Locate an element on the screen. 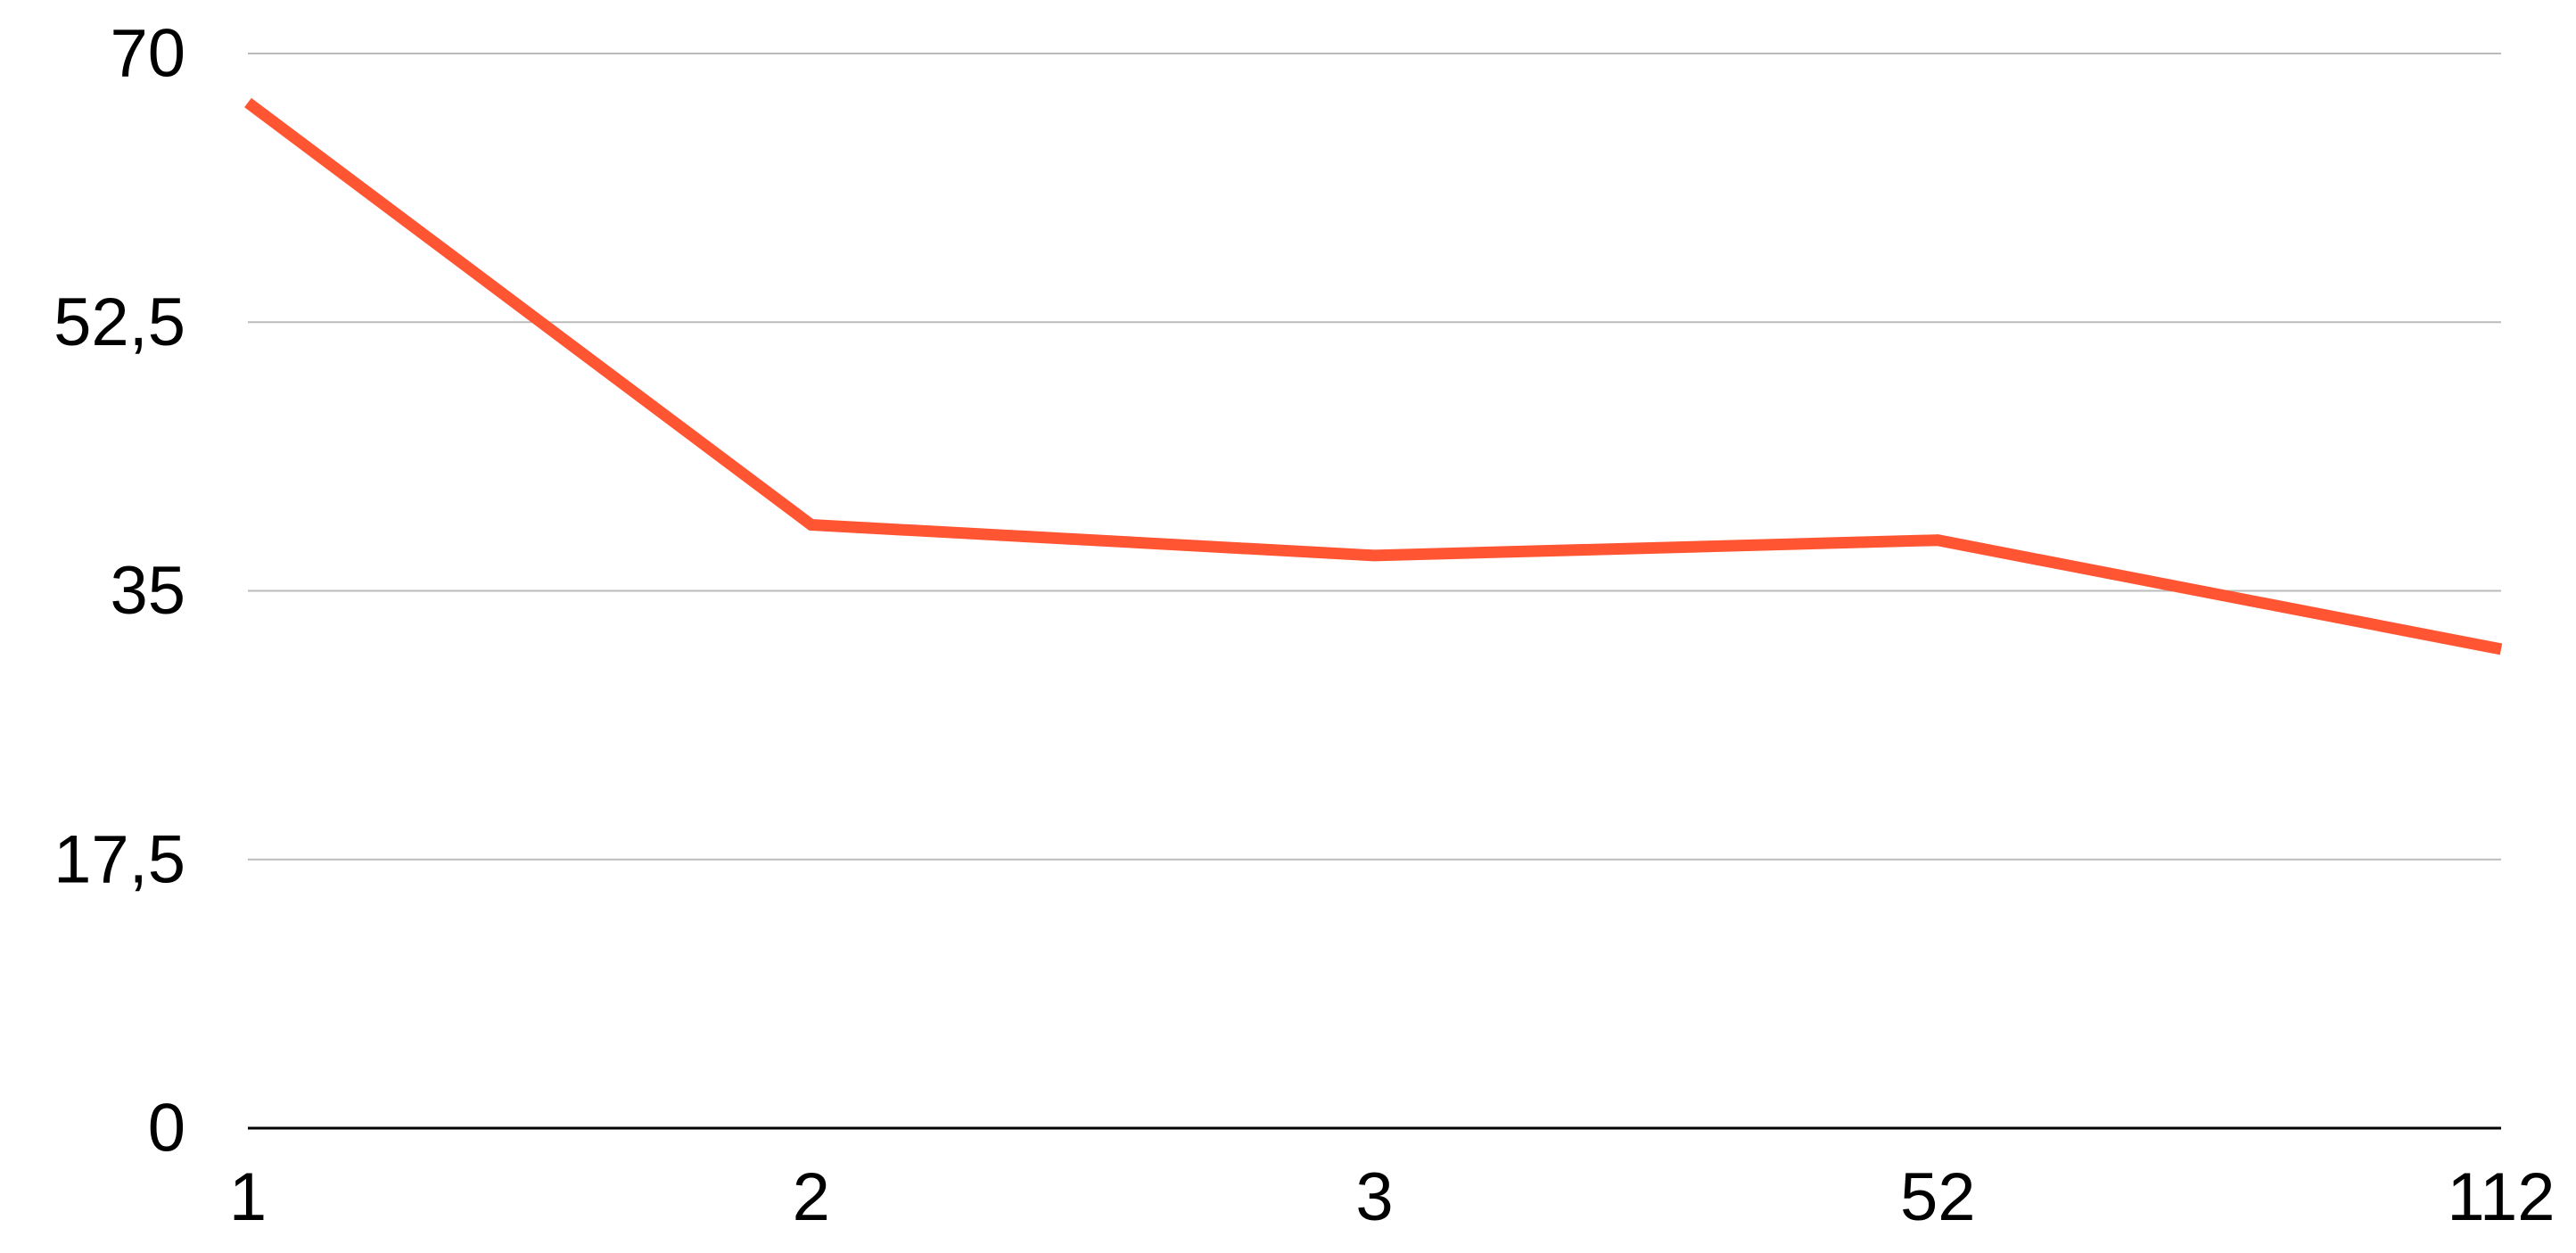  x-tick-label: 2 is located at coordinates (811, 1197).